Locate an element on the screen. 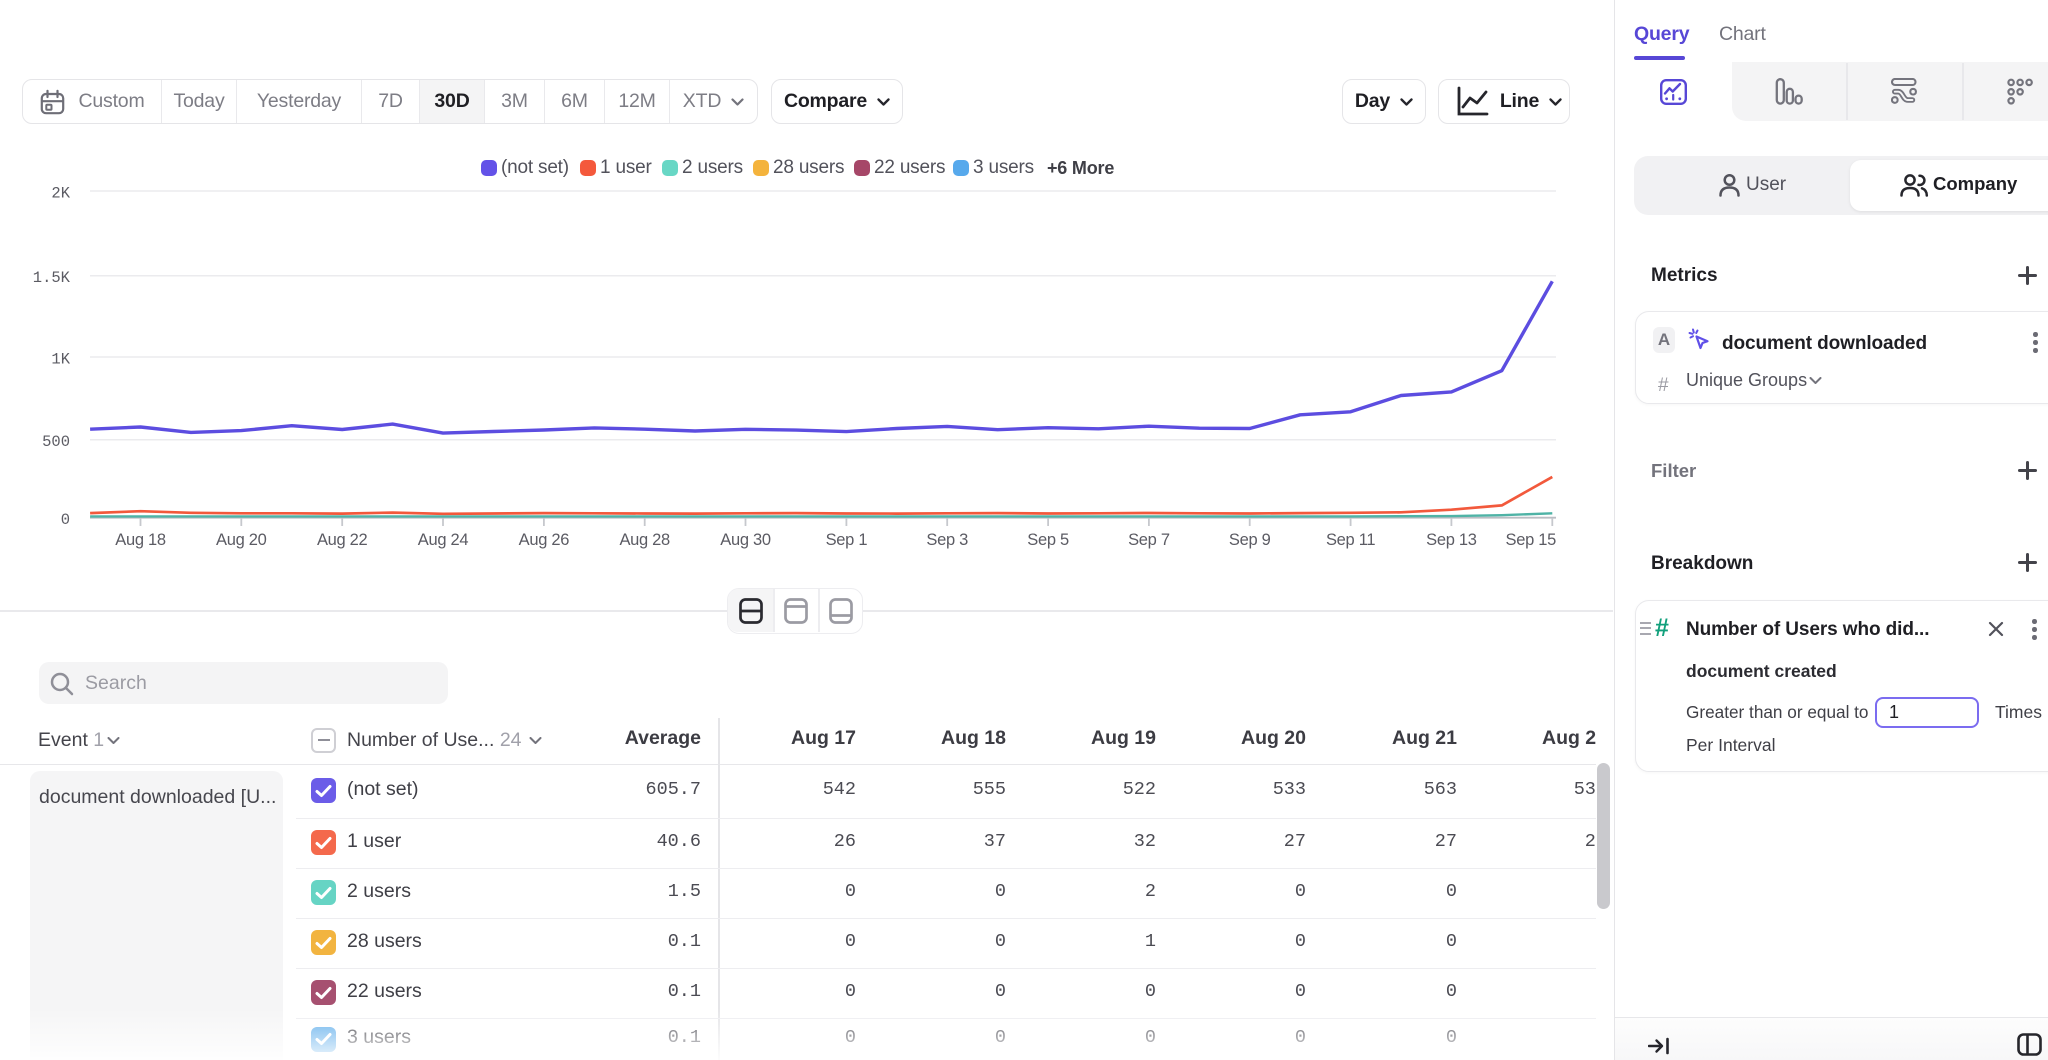 This screenshot has width=2048, height=1060. svg-text: Aug 20 is located at coordinates (241, 540).